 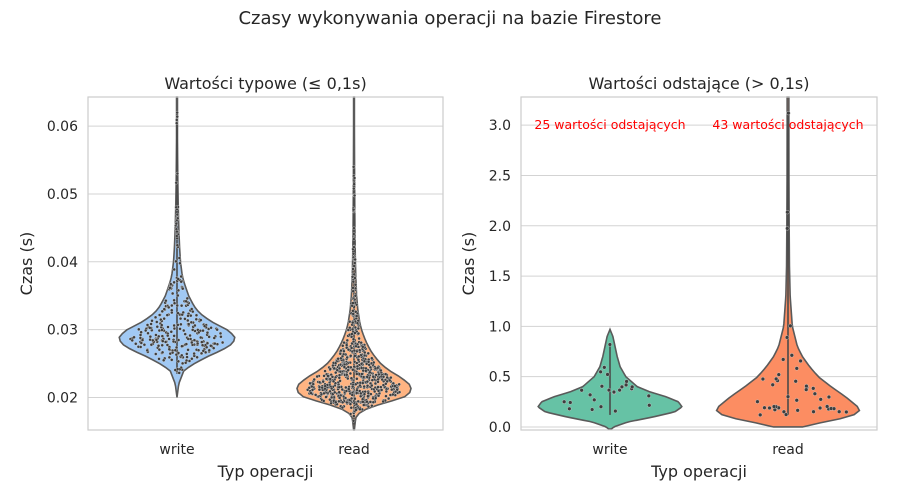 I want to click on y-axis-label: Czas (s), so click(x=26, y=264).